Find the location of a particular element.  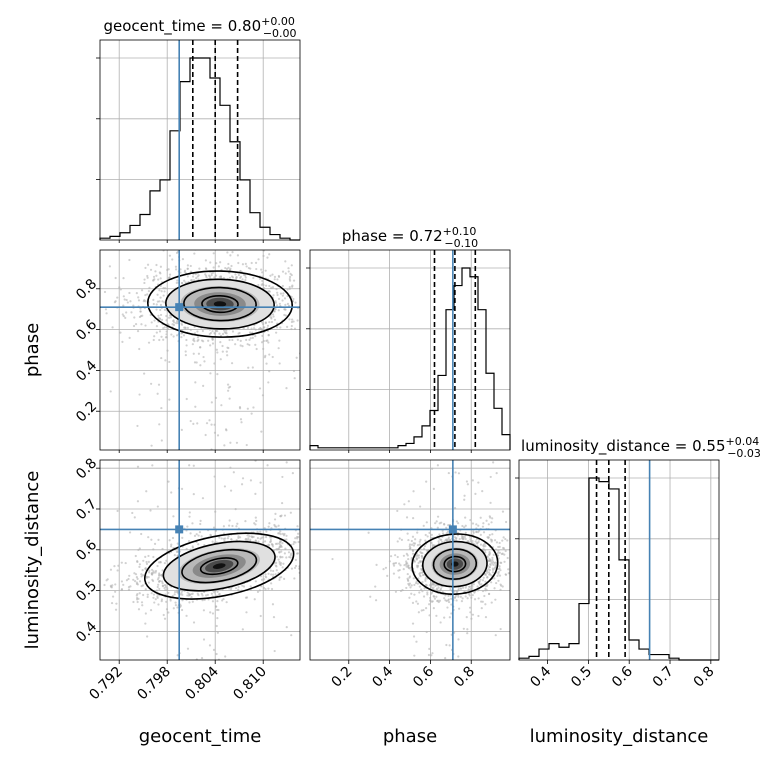

contour-line is located at coordinates (220, 304).